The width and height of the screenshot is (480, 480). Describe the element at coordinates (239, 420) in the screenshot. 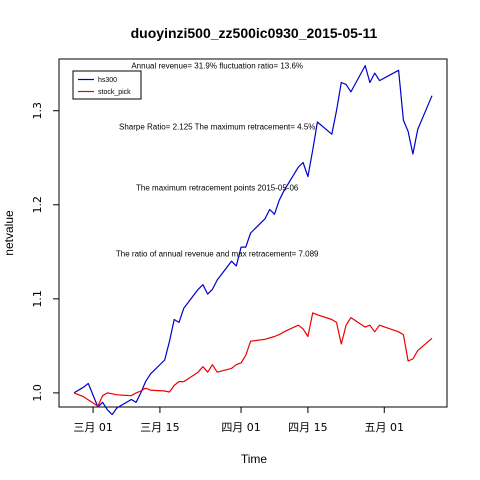

I see `x-axis: 三月 01 三月 15 四月 01 四月 15 五月 01` at that location.